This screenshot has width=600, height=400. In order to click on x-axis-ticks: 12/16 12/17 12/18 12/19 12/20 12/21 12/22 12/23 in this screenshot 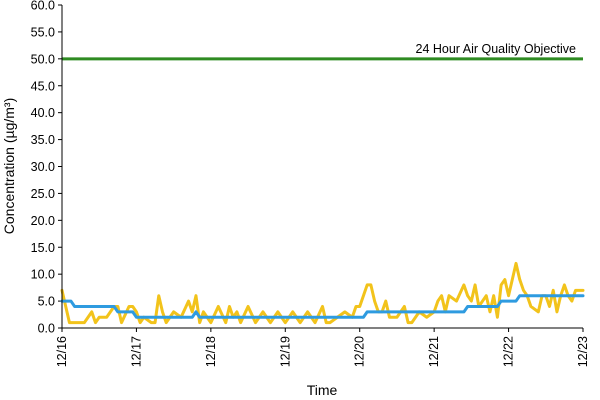, I will do `click(322, 347)`.